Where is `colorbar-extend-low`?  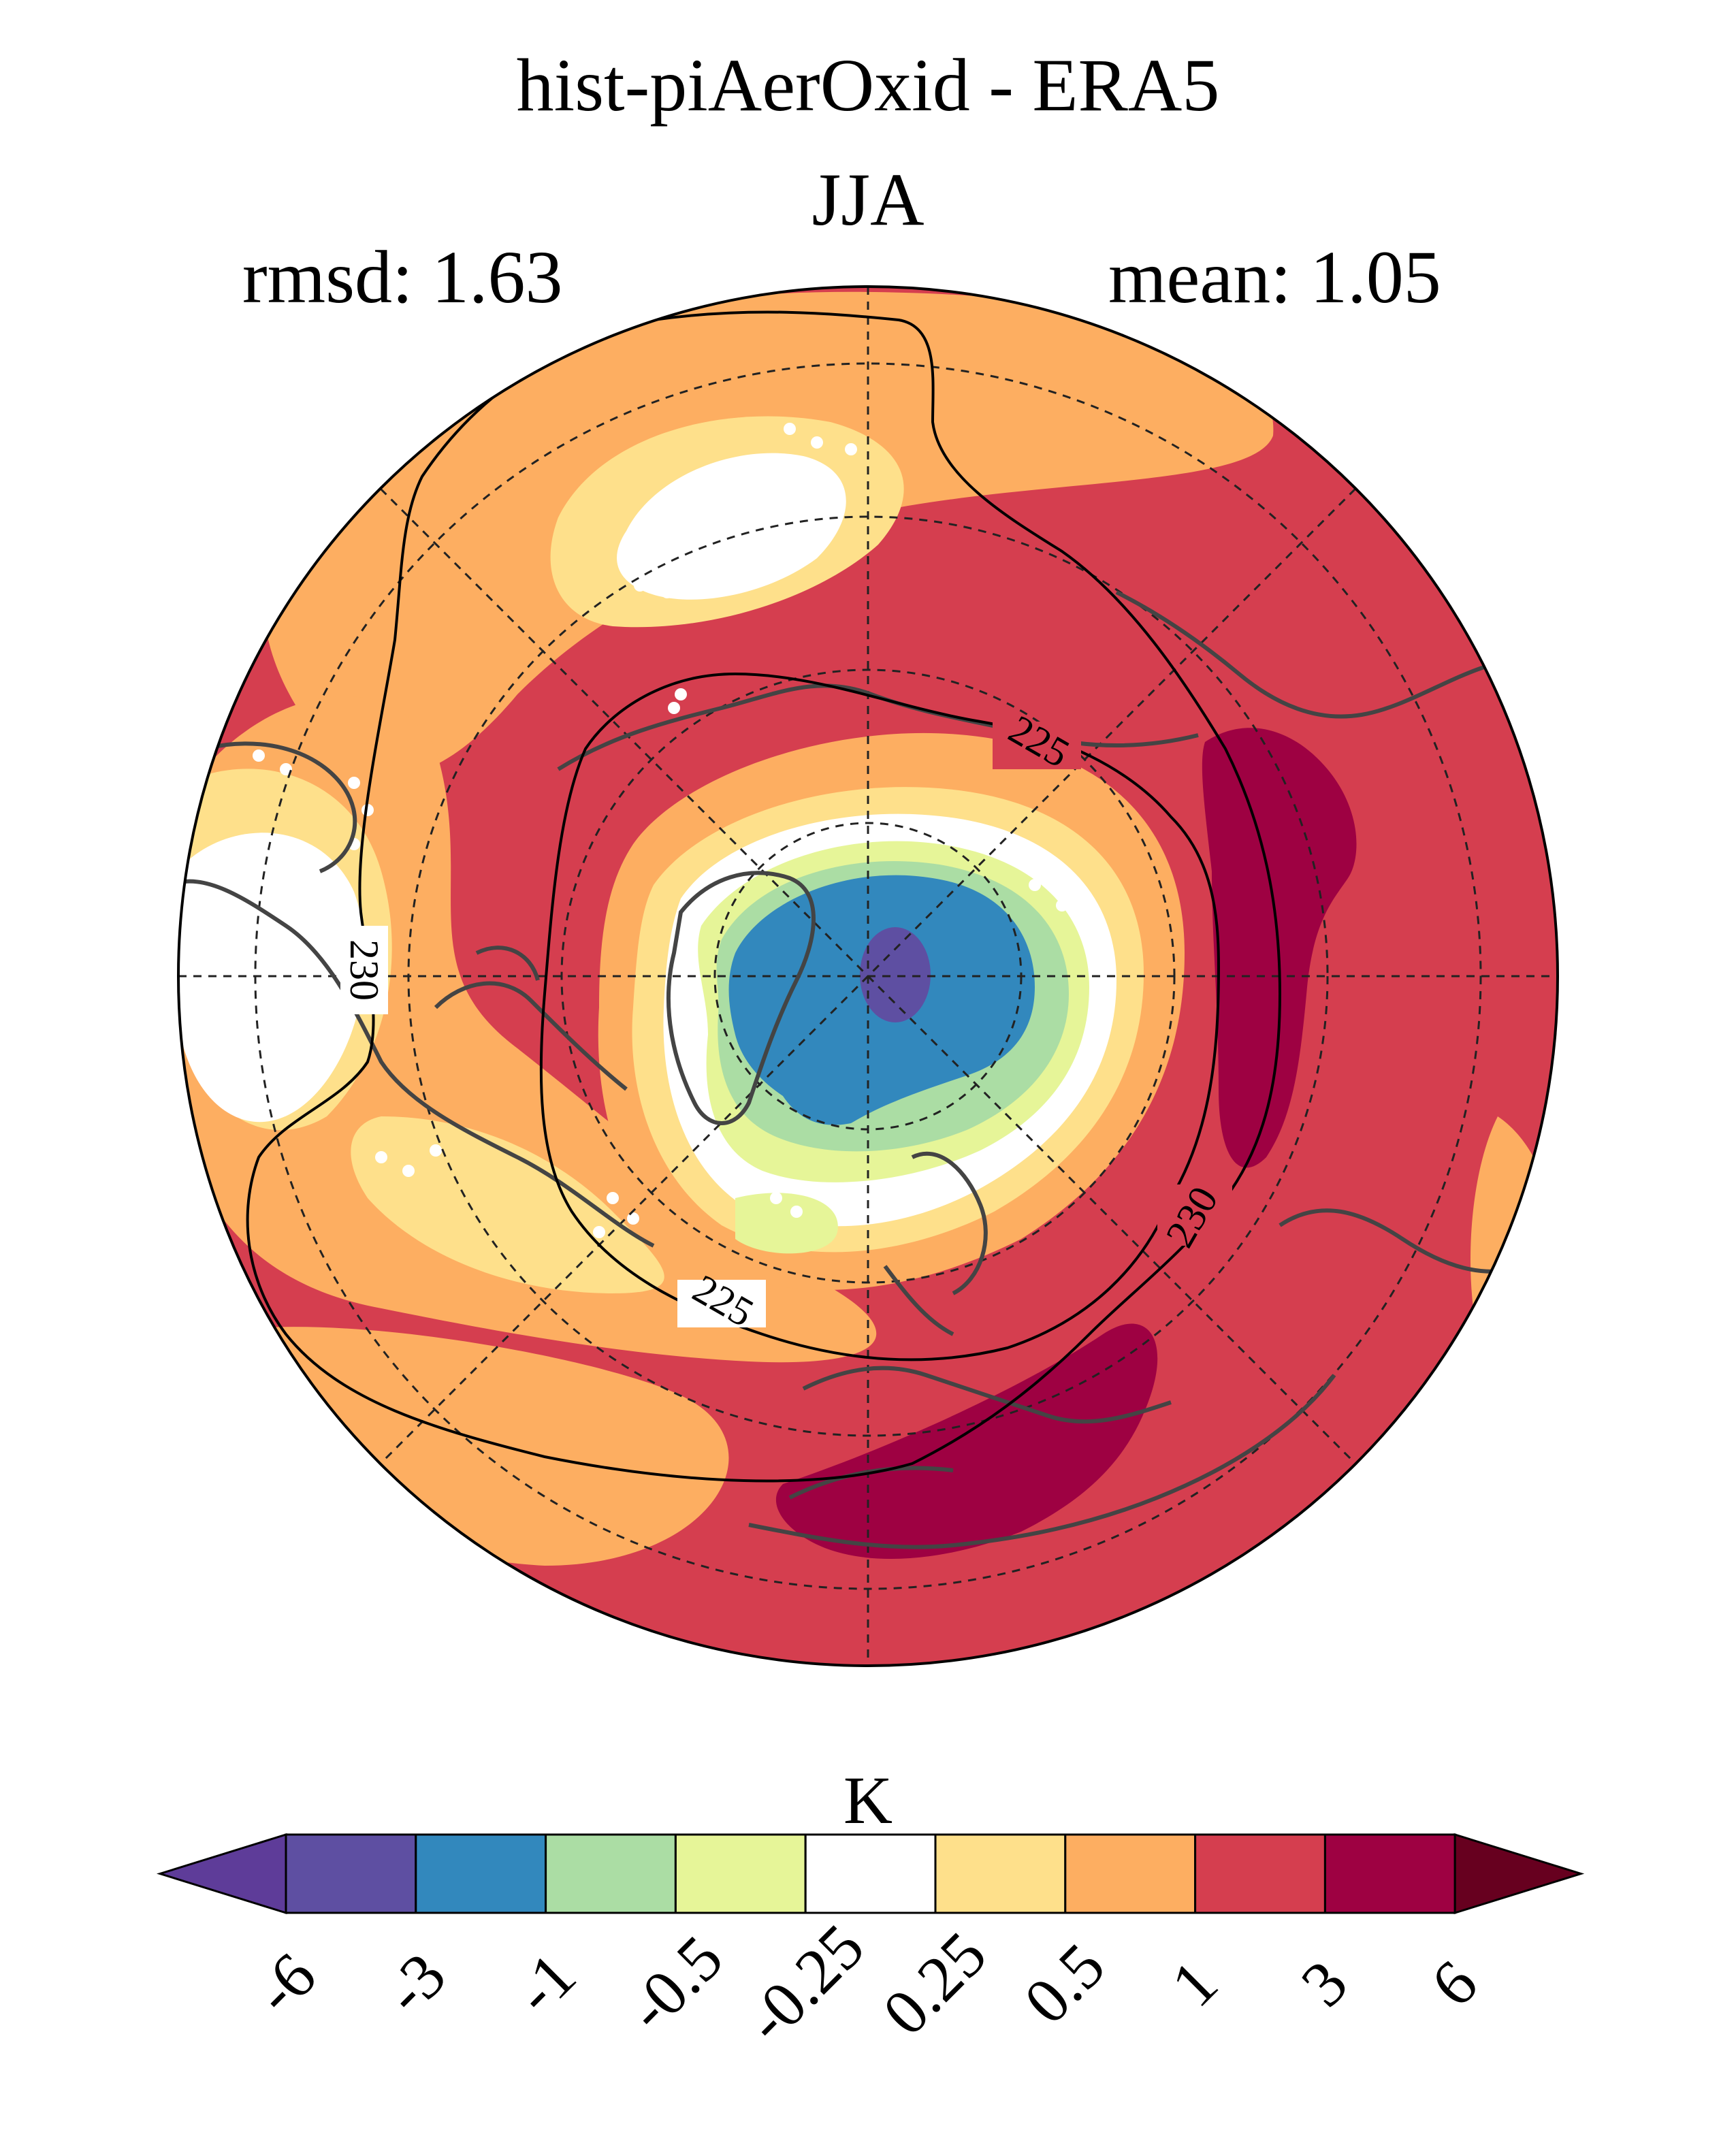 colorbar-extend-low is located at coordinates (222, 1874).